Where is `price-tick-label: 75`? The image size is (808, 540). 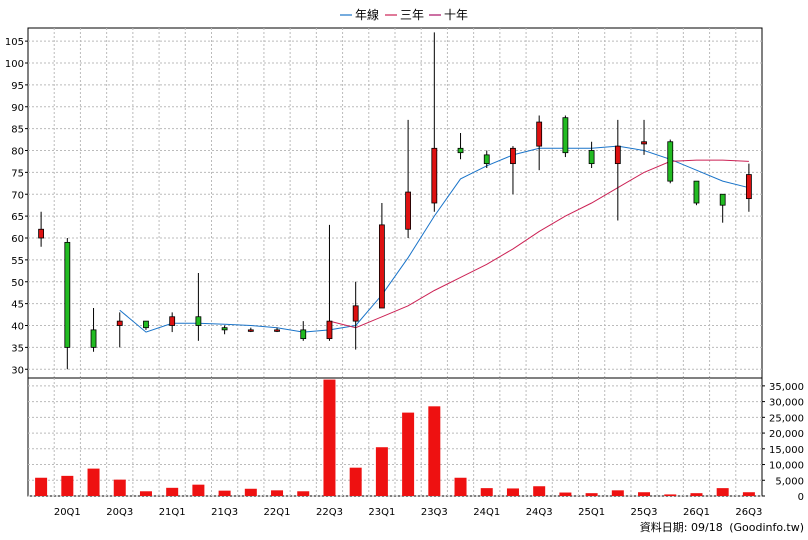
price-tick-label: 75 is located at coordinates (17, 173).